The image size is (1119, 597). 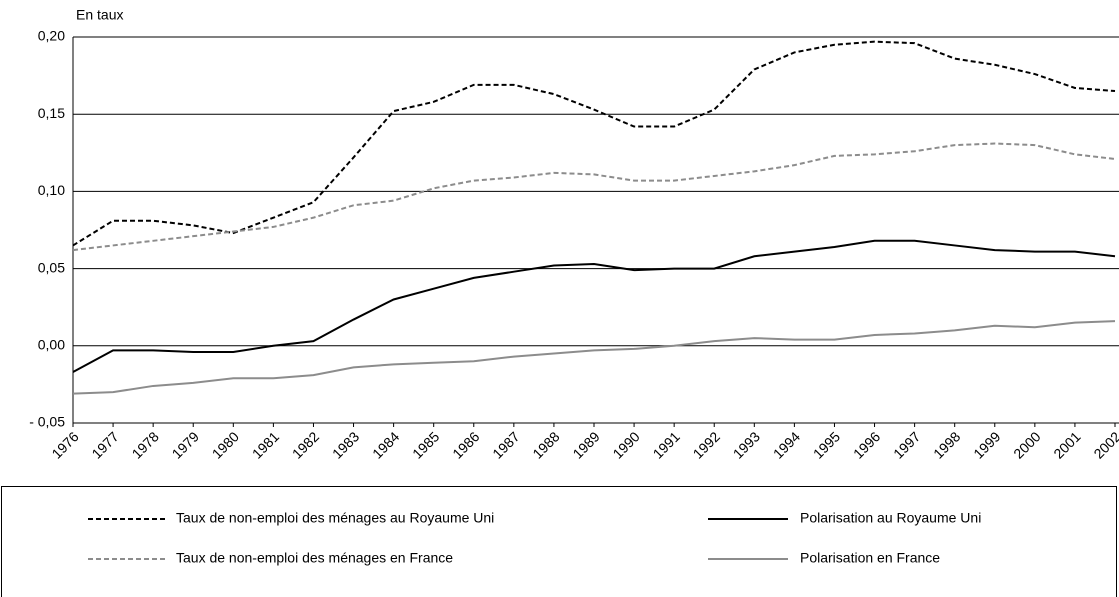 I want to click on x-tick-label: 1986, so click(x=465, y=444).